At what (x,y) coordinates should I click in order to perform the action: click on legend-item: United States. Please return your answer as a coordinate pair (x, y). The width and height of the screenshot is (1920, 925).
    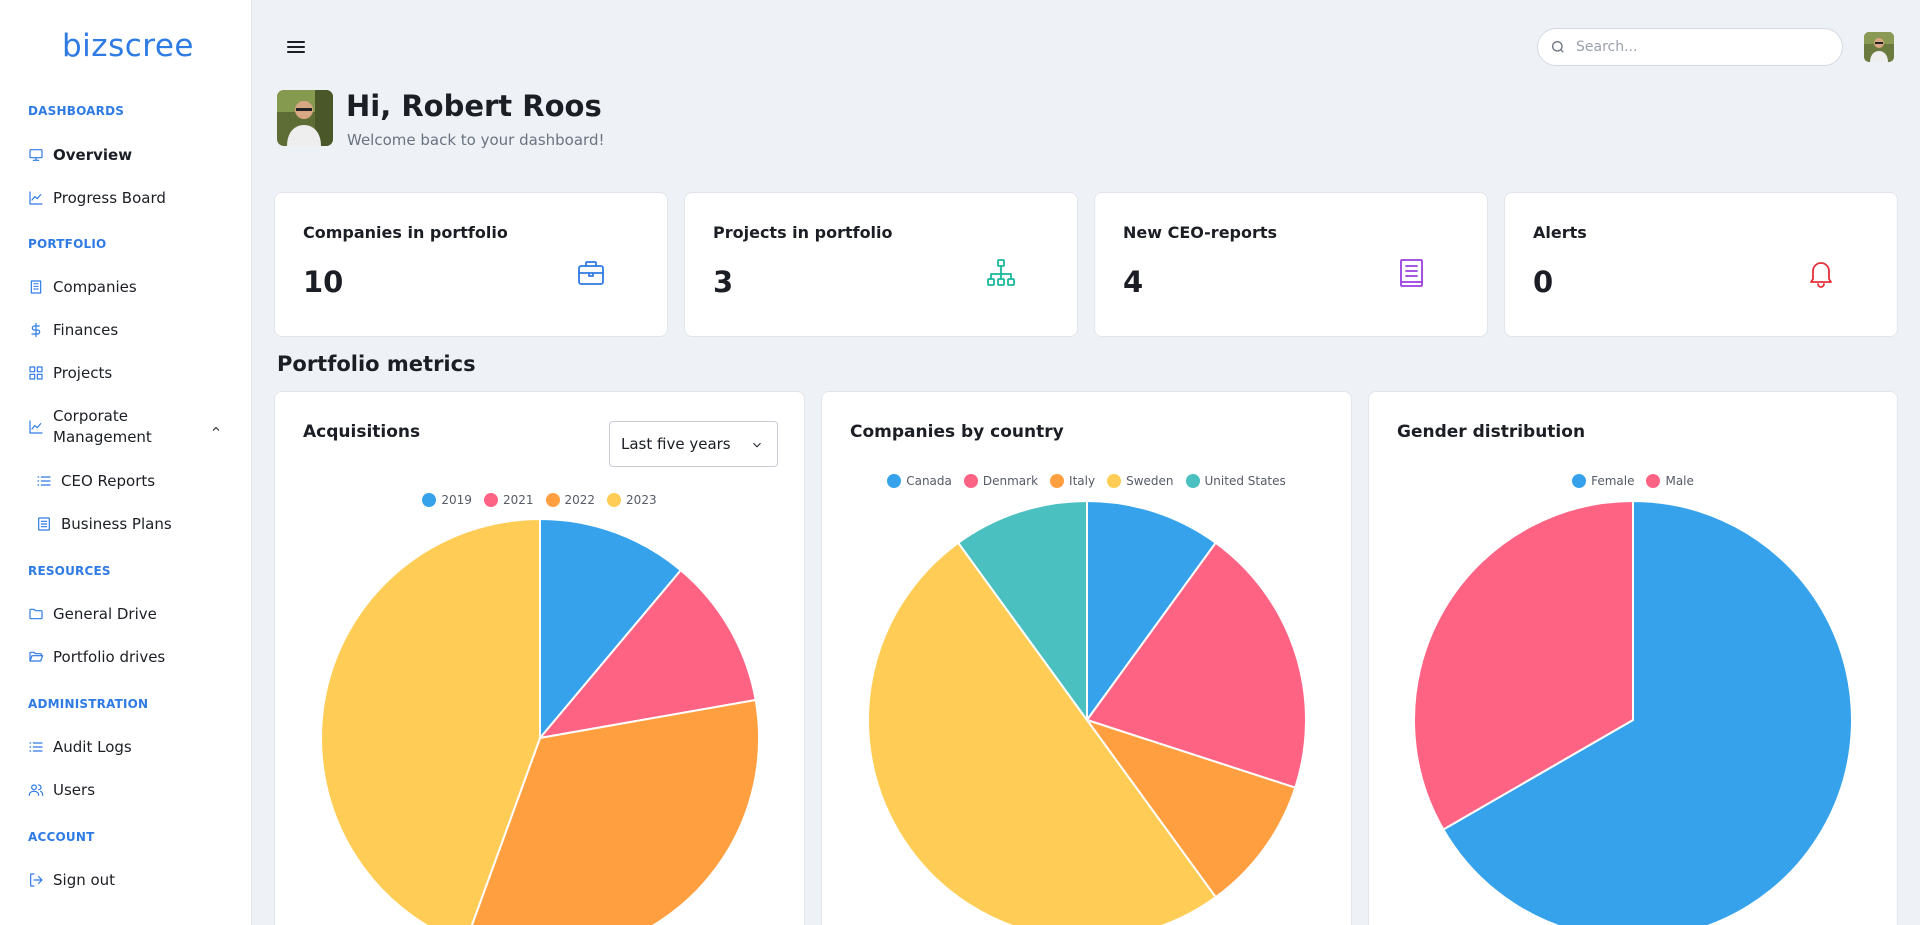
    Looking at the image, I should click on (1235, 481).